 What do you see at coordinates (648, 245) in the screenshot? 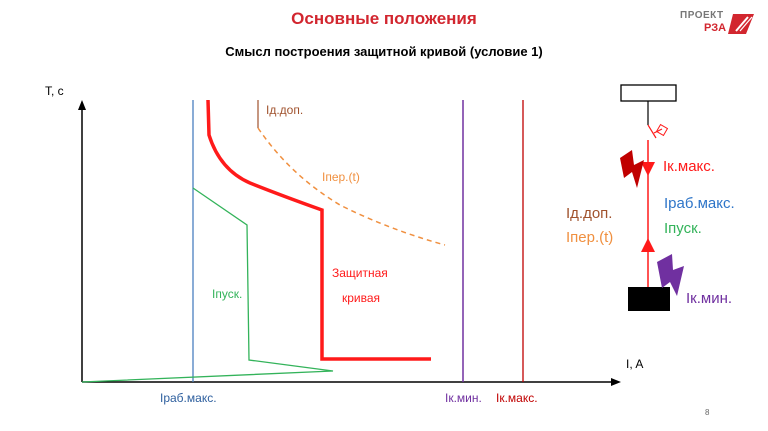
I see `ipusk-arrow-icon` at bounding box center [648, 245].